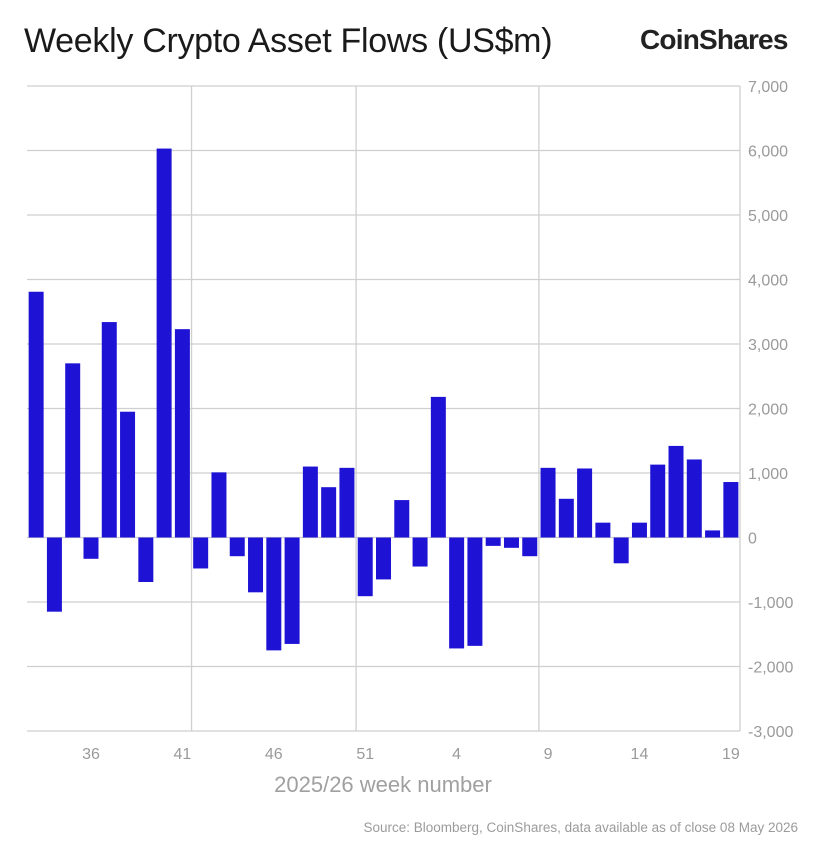 This screenshot has width=834, height=860. Describe the element at coordinates (365, 754) in the screenshot. I see `x-tick-label: 51` at that location.